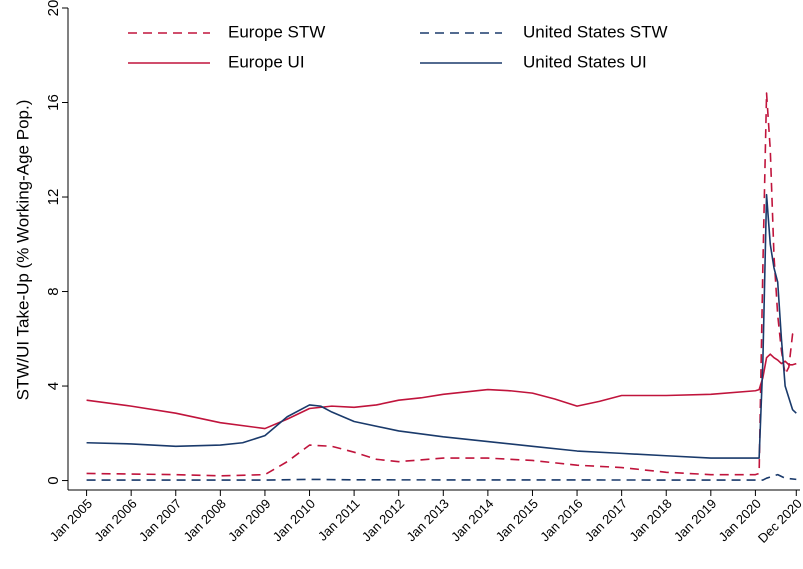 Image resolution: width=803 pixels, height=569 pixels. What do you see at coordinates (294, 520) in the screenshot?
I see `x-tick-label: Jan 2010` at bounding box center [294, 520].